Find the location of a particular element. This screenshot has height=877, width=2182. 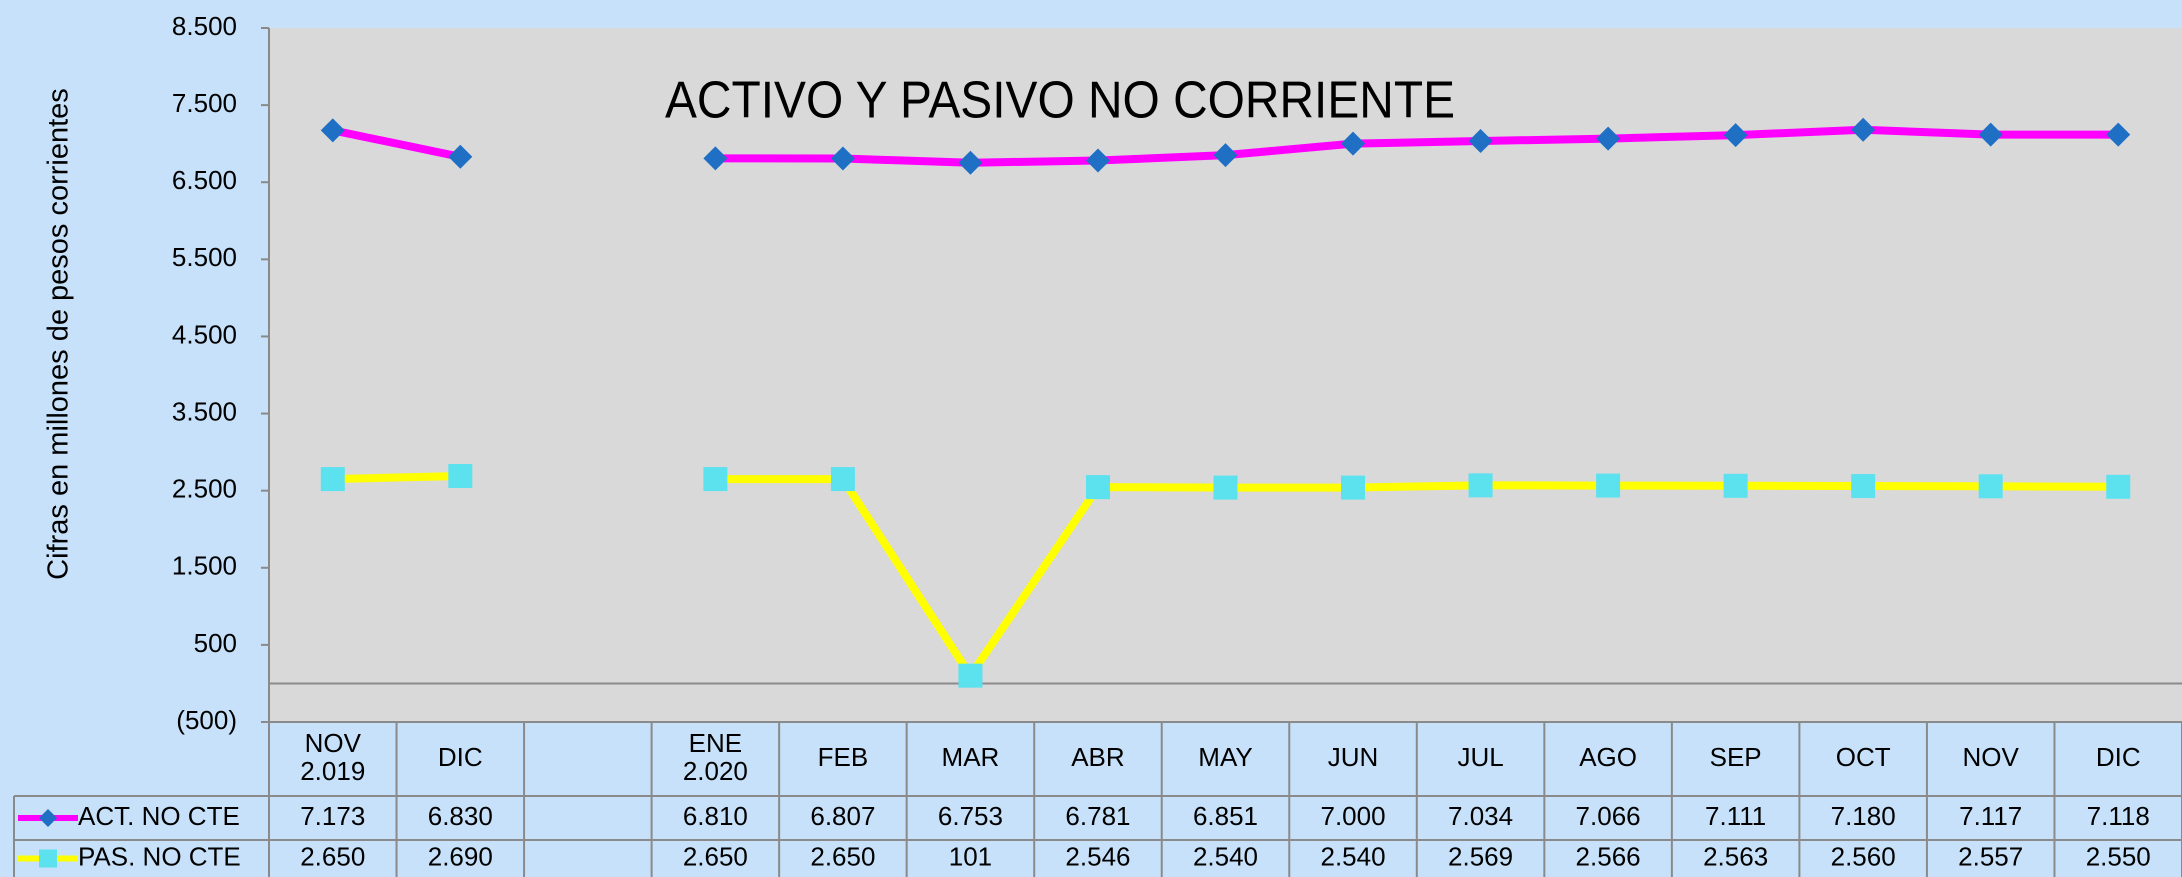

y-tick-label: 7.500 is located at coordinates (204, 103).